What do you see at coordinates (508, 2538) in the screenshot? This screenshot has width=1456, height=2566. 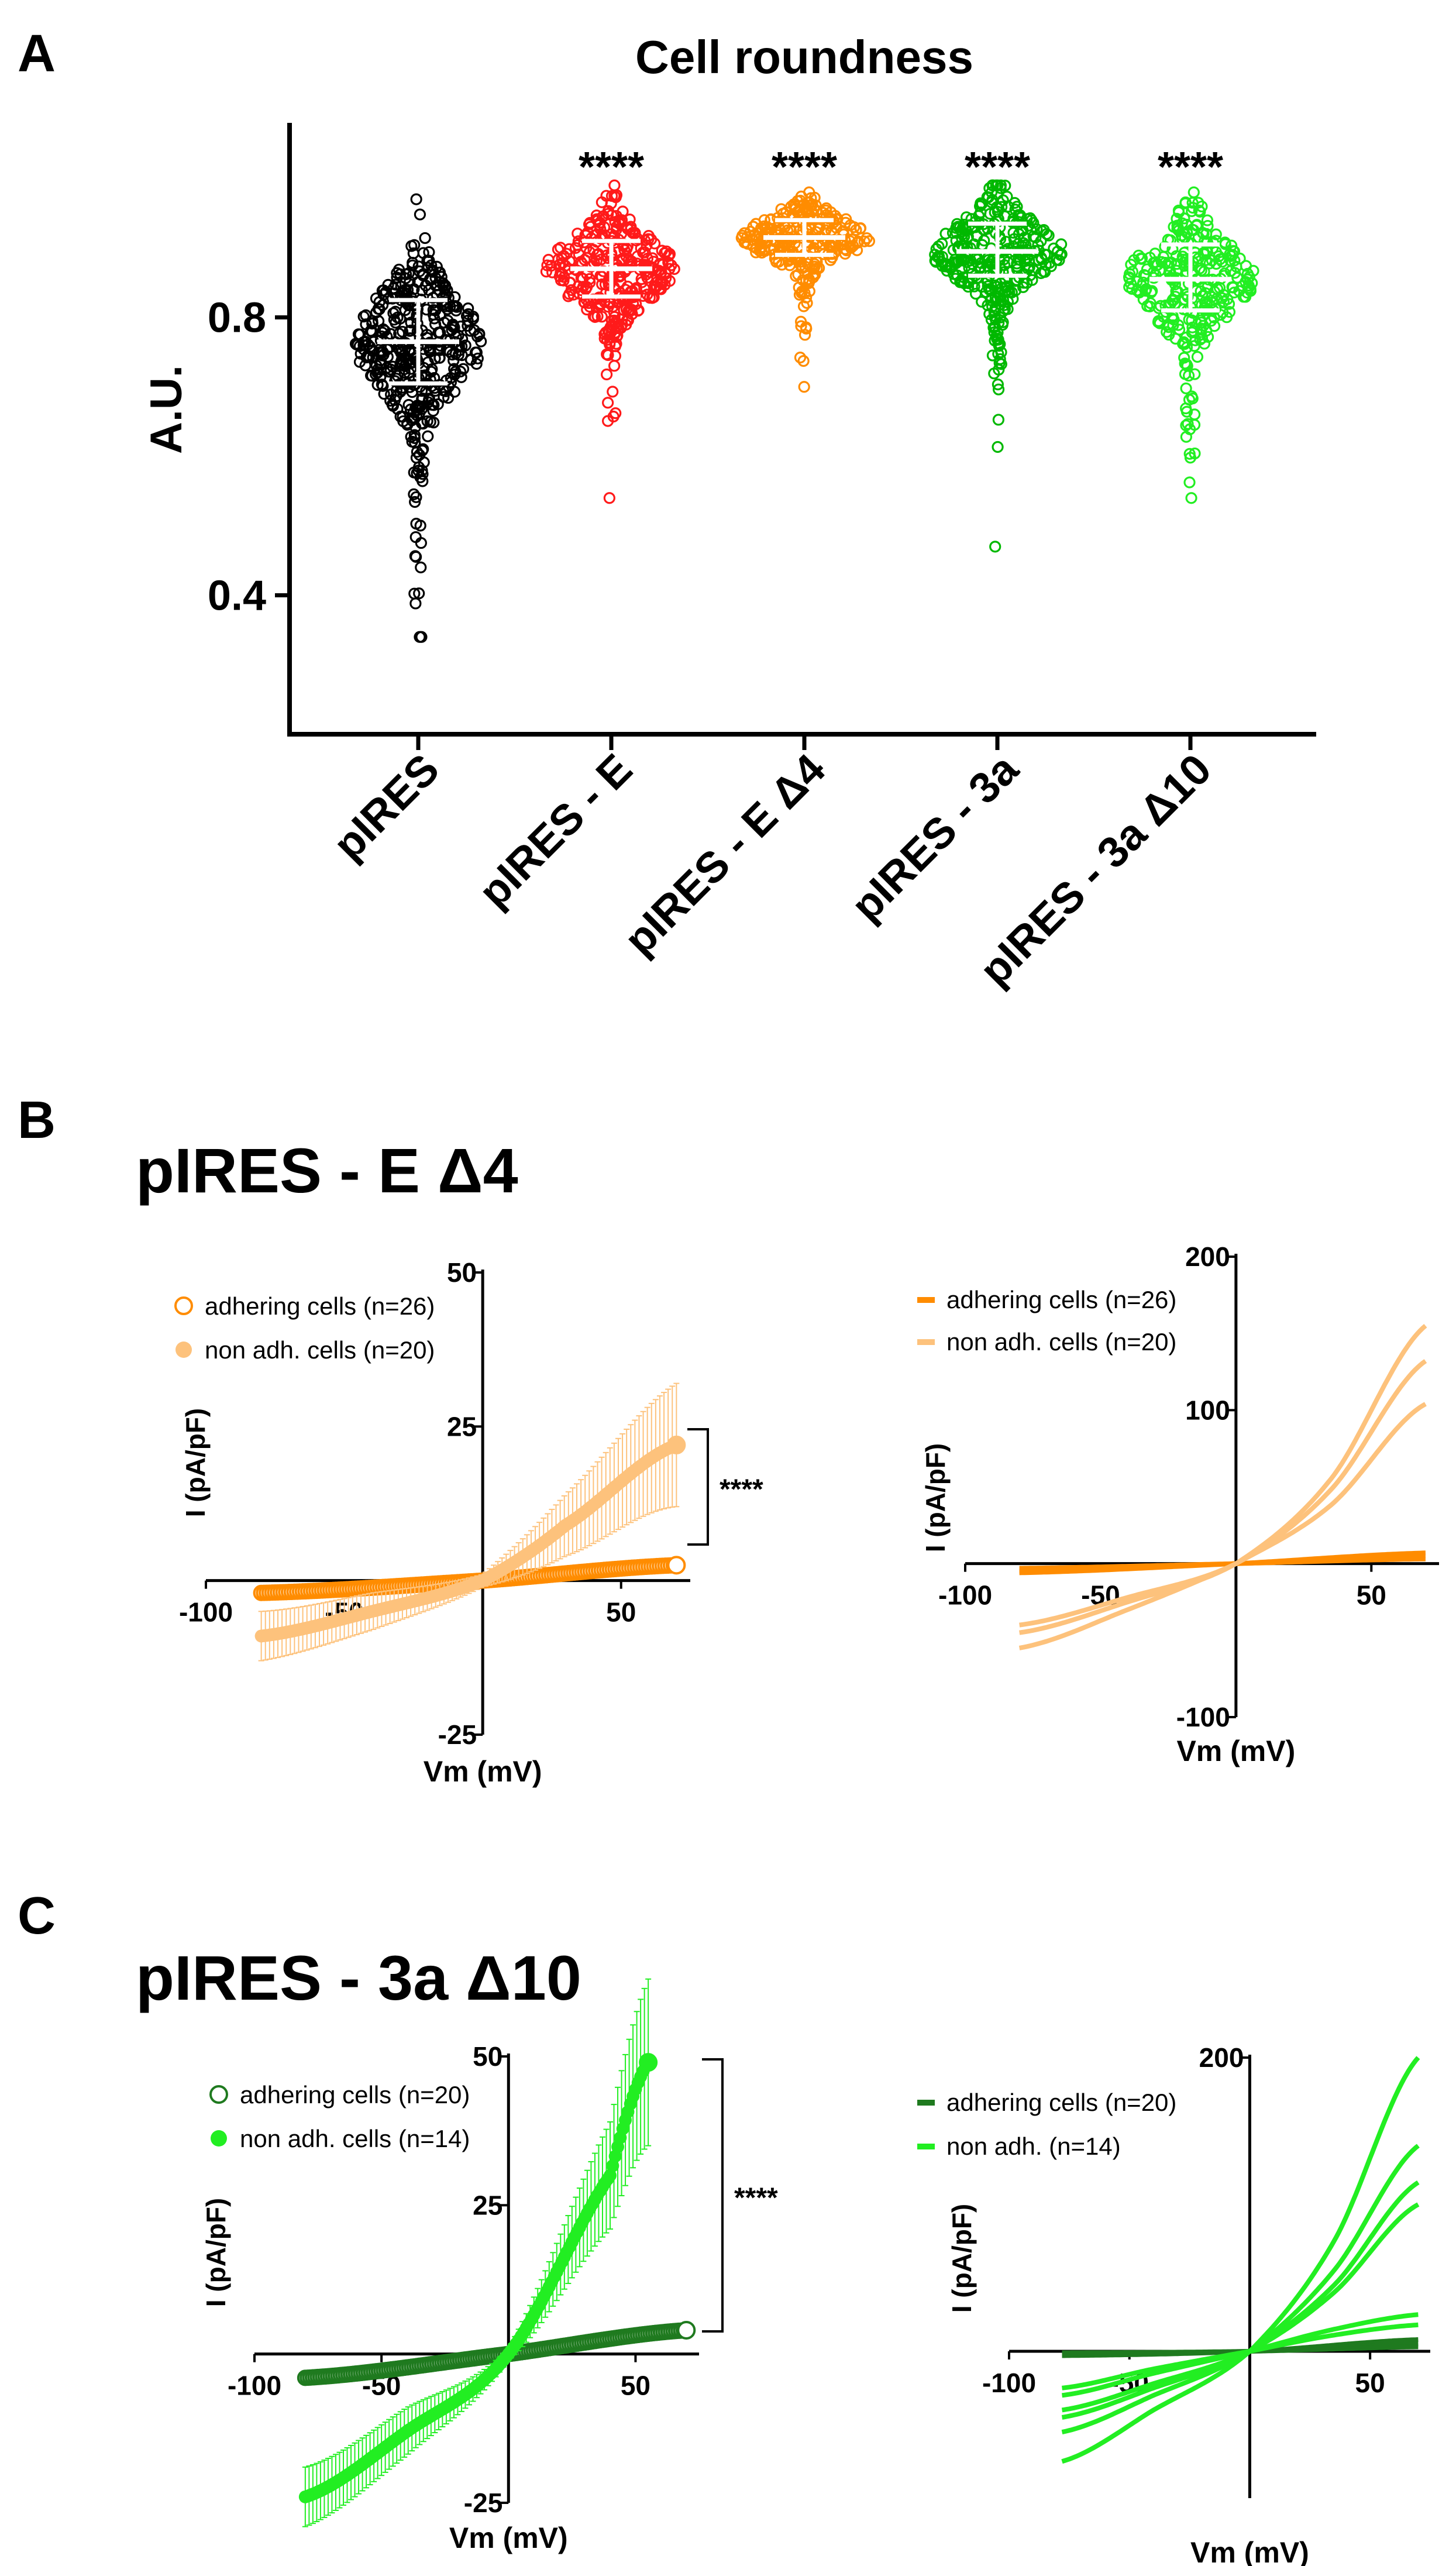 I see `x-axis-label: Vm (mV)` at bounding box center [508, 2538].